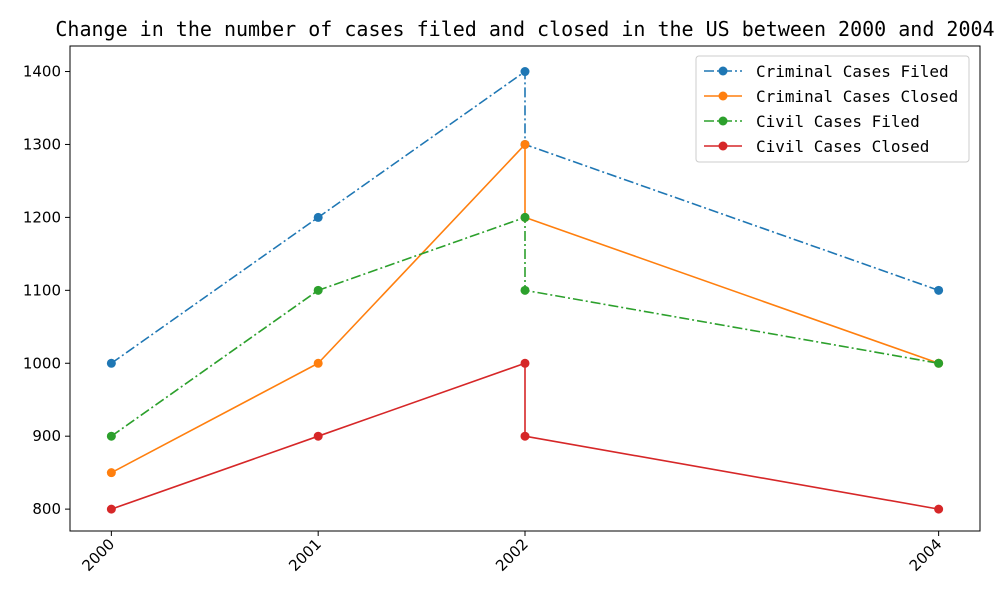 The height and width of the screenshot is (600, 1000). I want to click on y-tick-label: 800, so click(46, 509).